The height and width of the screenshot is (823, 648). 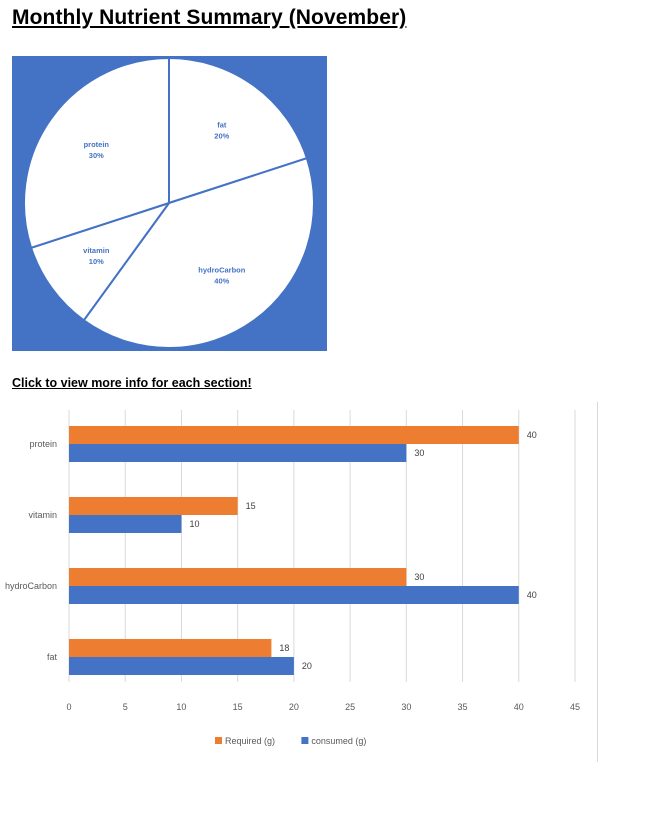 I want to click on bar-consumed-fat, so click(x=181, y=666).